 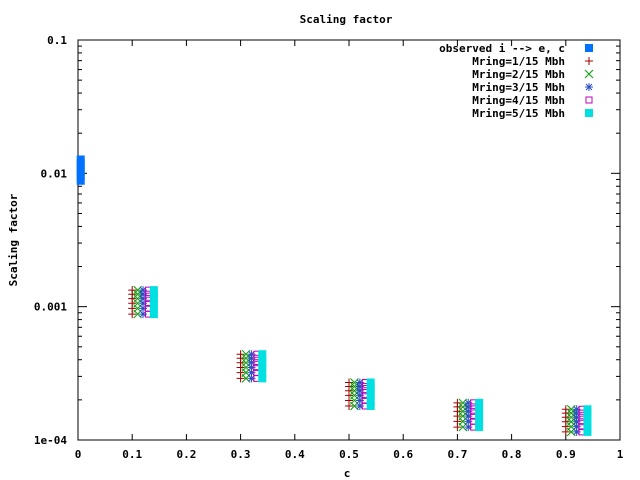 What do you see at coordinates (295, 454) in the screenshot?
I see `x-tick-label: 0.4` at bounding box center [295, 454].